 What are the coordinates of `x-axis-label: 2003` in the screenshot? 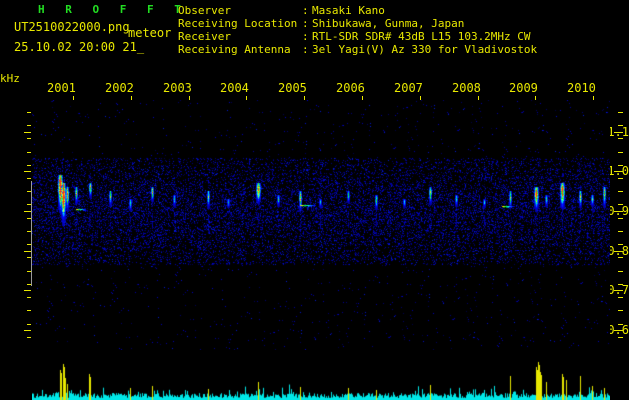 It's located at (177, 88).